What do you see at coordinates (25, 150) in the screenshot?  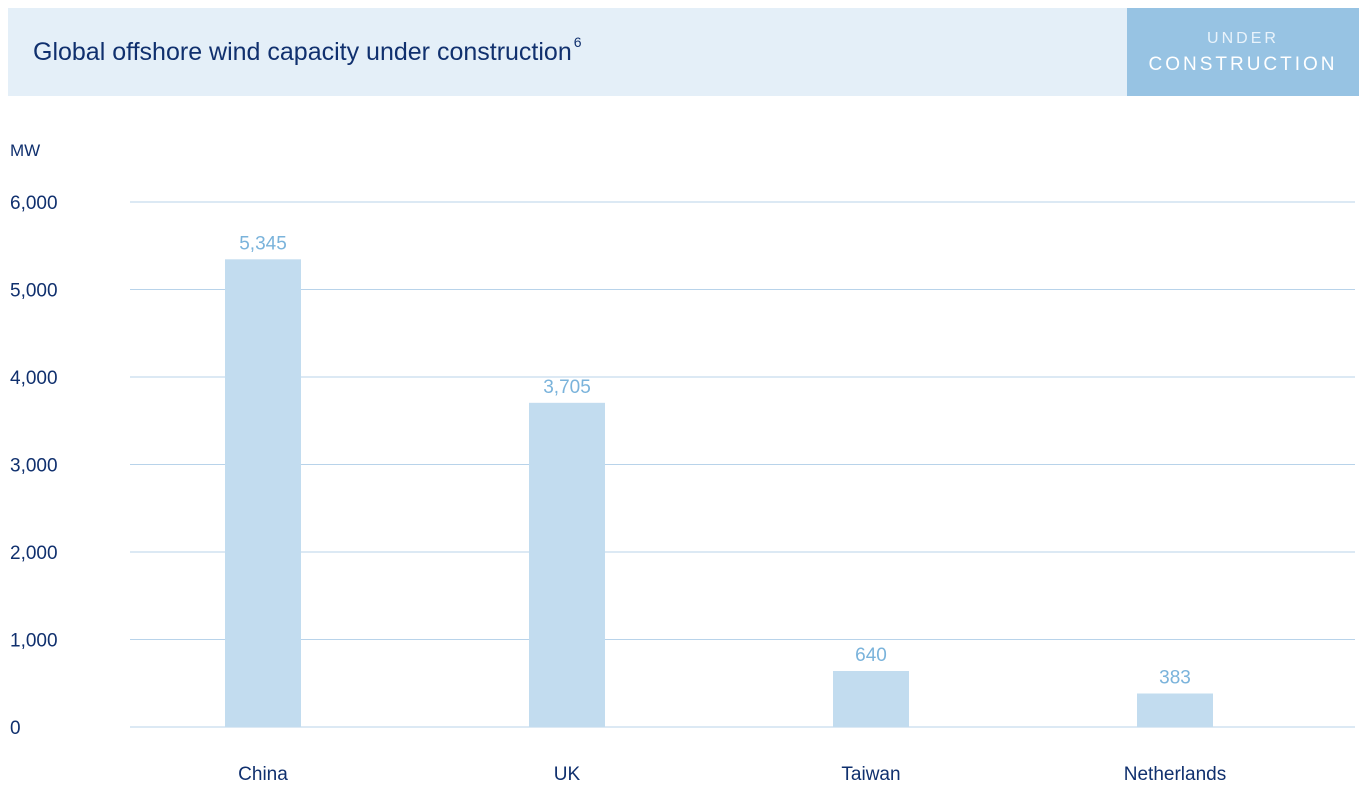 I see `y-axis-unit-label: MW` at bounding box center [25, 150].